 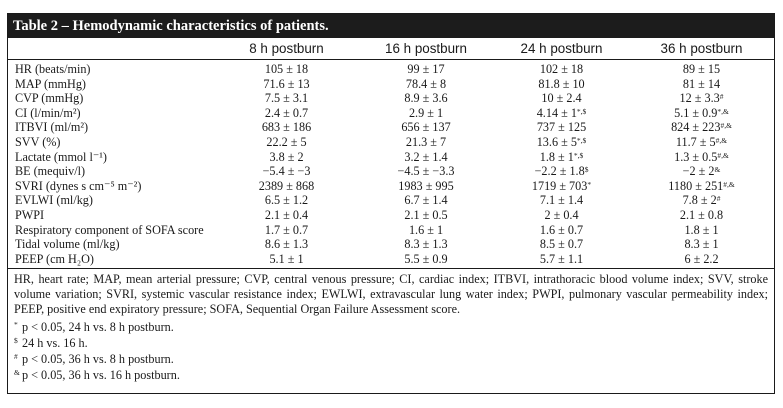 I want to click on cell-value: −5.4 ± −3, so click(x=286, y=171).